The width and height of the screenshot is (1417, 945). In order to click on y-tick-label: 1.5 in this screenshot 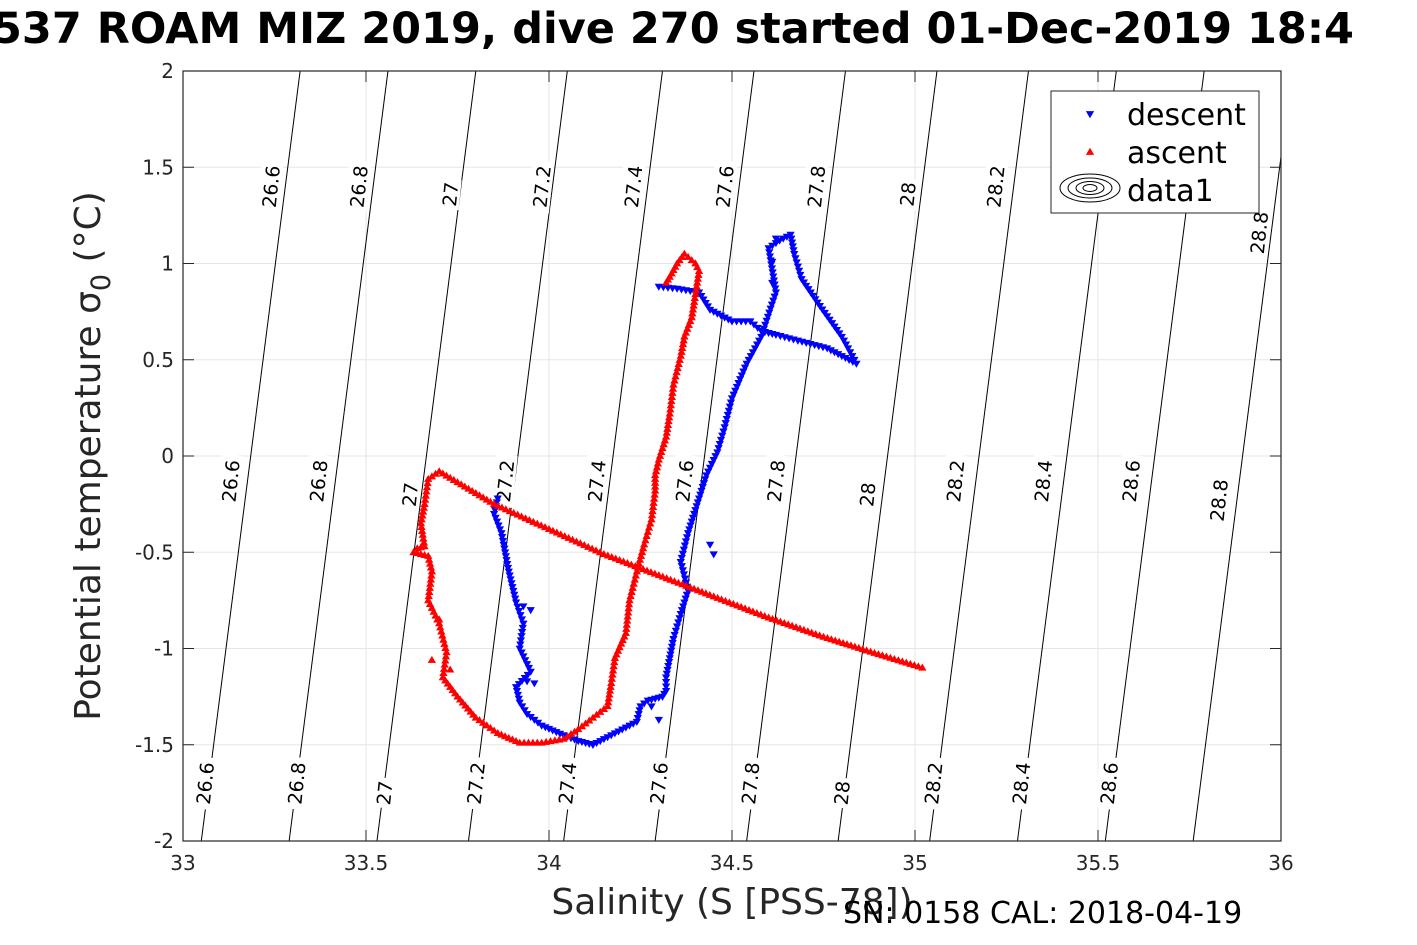, I will do `click(158, 167)`.